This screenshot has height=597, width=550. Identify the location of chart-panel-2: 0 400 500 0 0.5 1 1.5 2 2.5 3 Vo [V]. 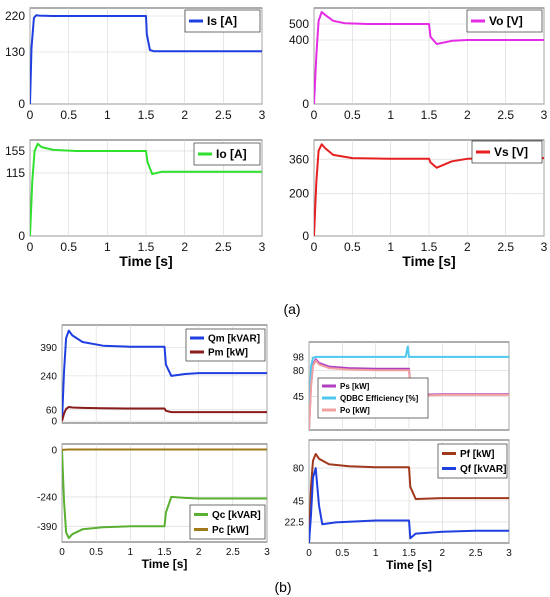
(418, 64).